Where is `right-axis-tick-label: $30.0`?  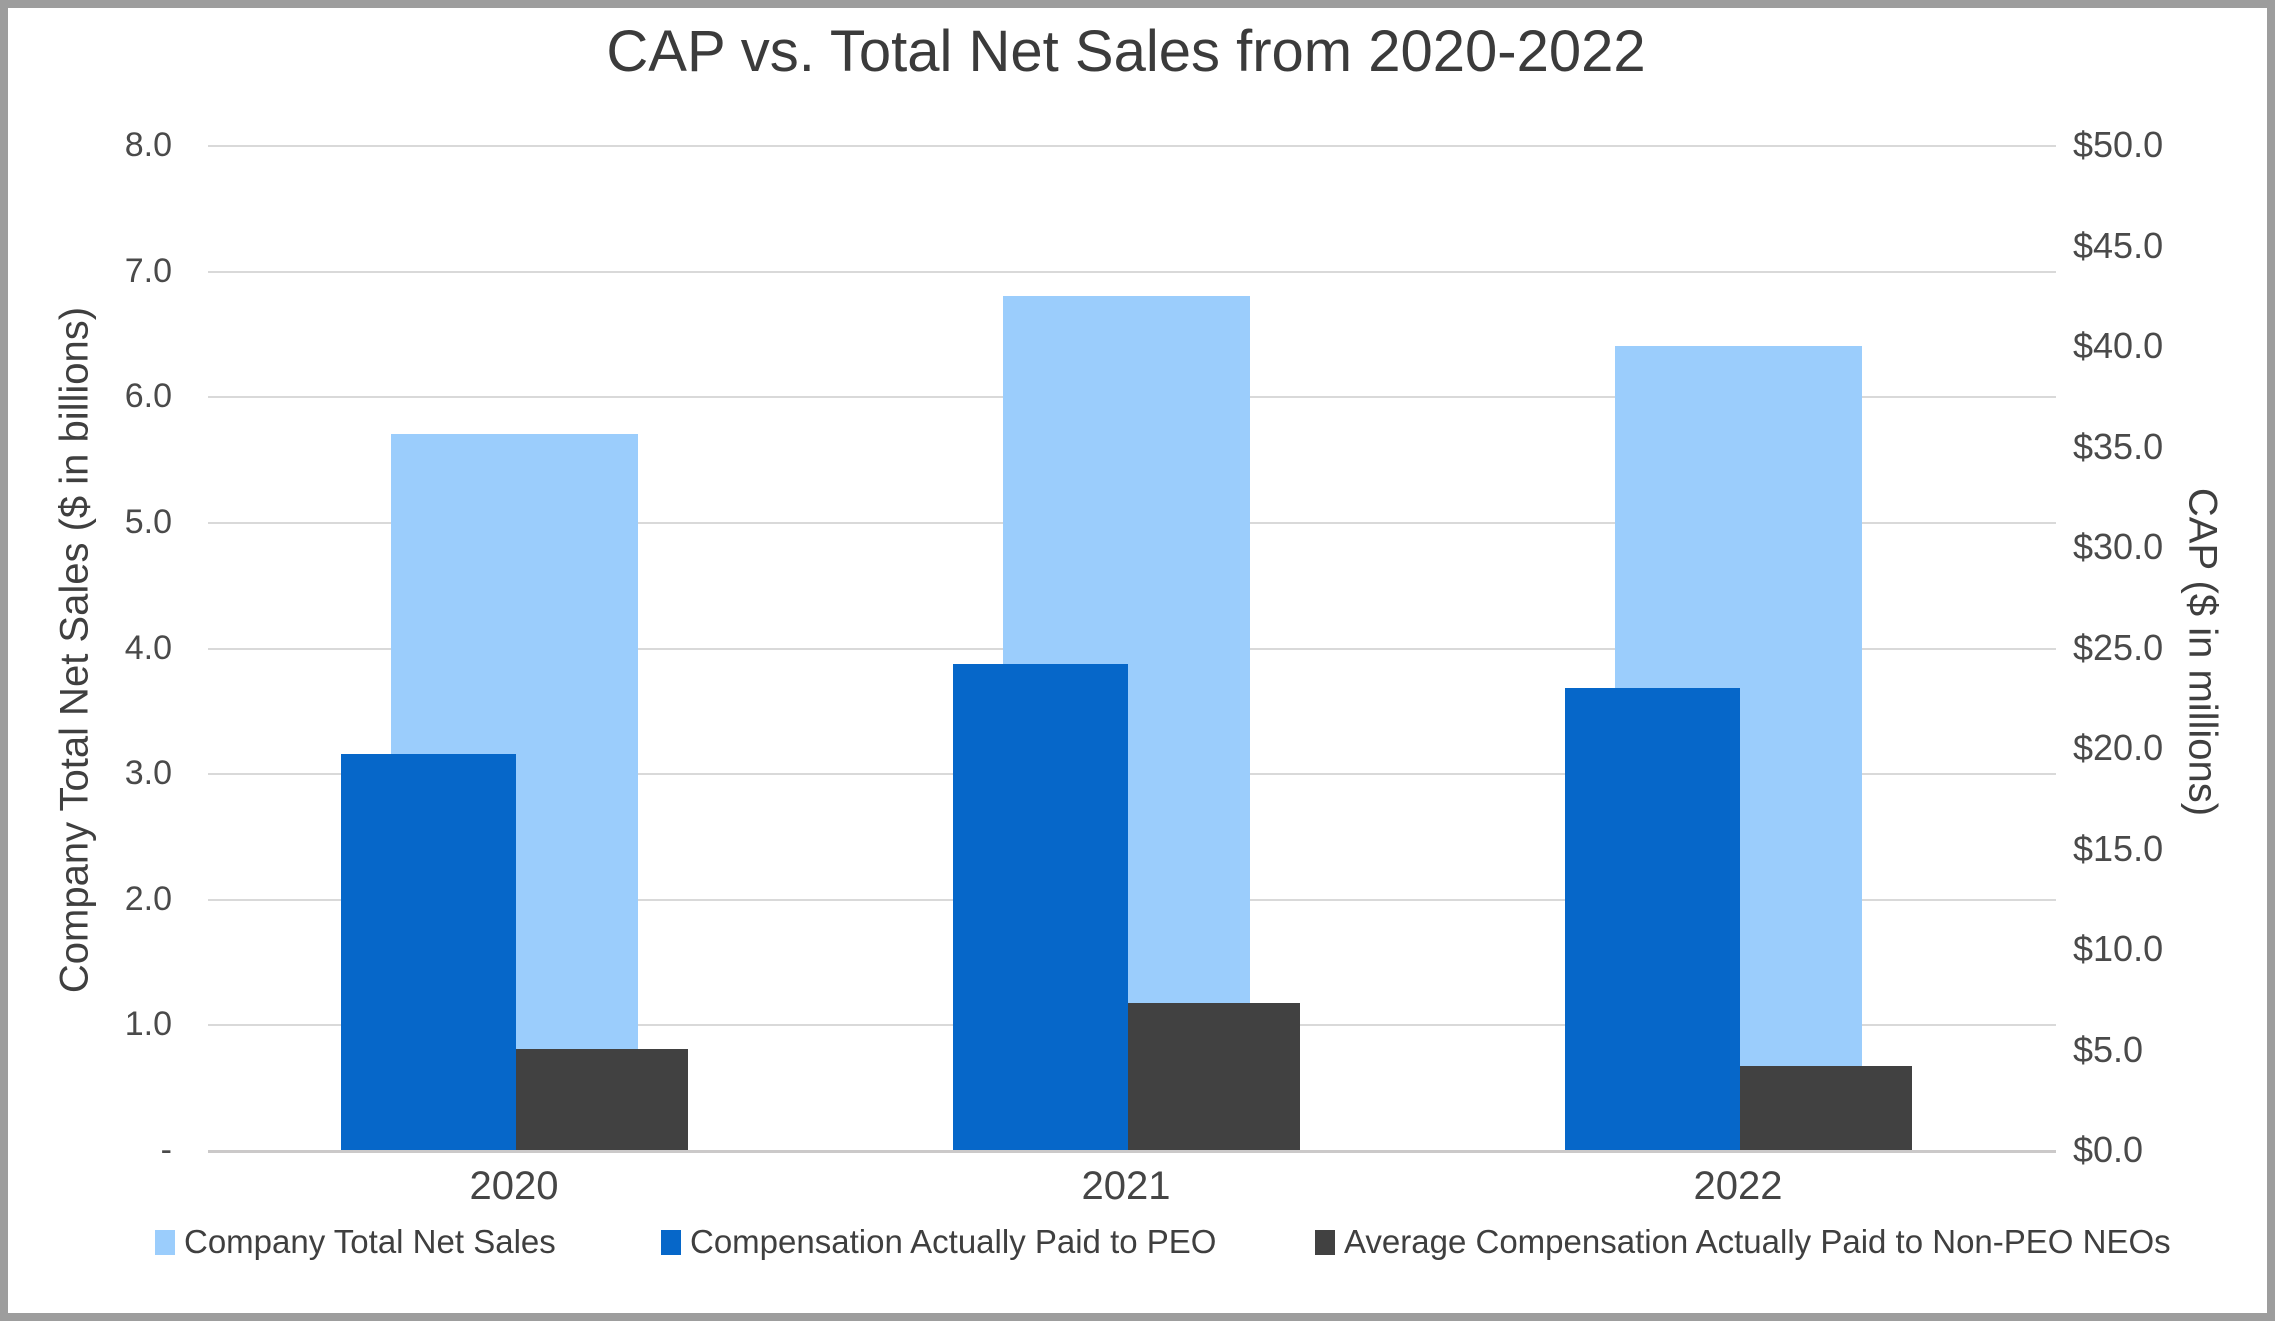
right-axis-tick-label: $30.0 is located at coordinates (2118, 546).